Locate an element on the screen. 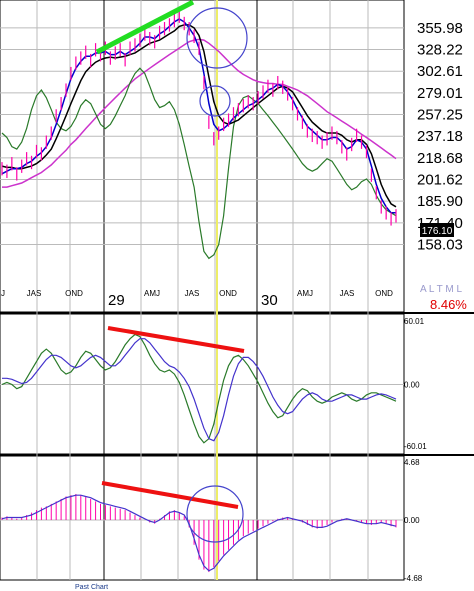 Image resolution: width=474 pixels, height=591 pixels. osc-slow-line is located at coordinates (199, 390).